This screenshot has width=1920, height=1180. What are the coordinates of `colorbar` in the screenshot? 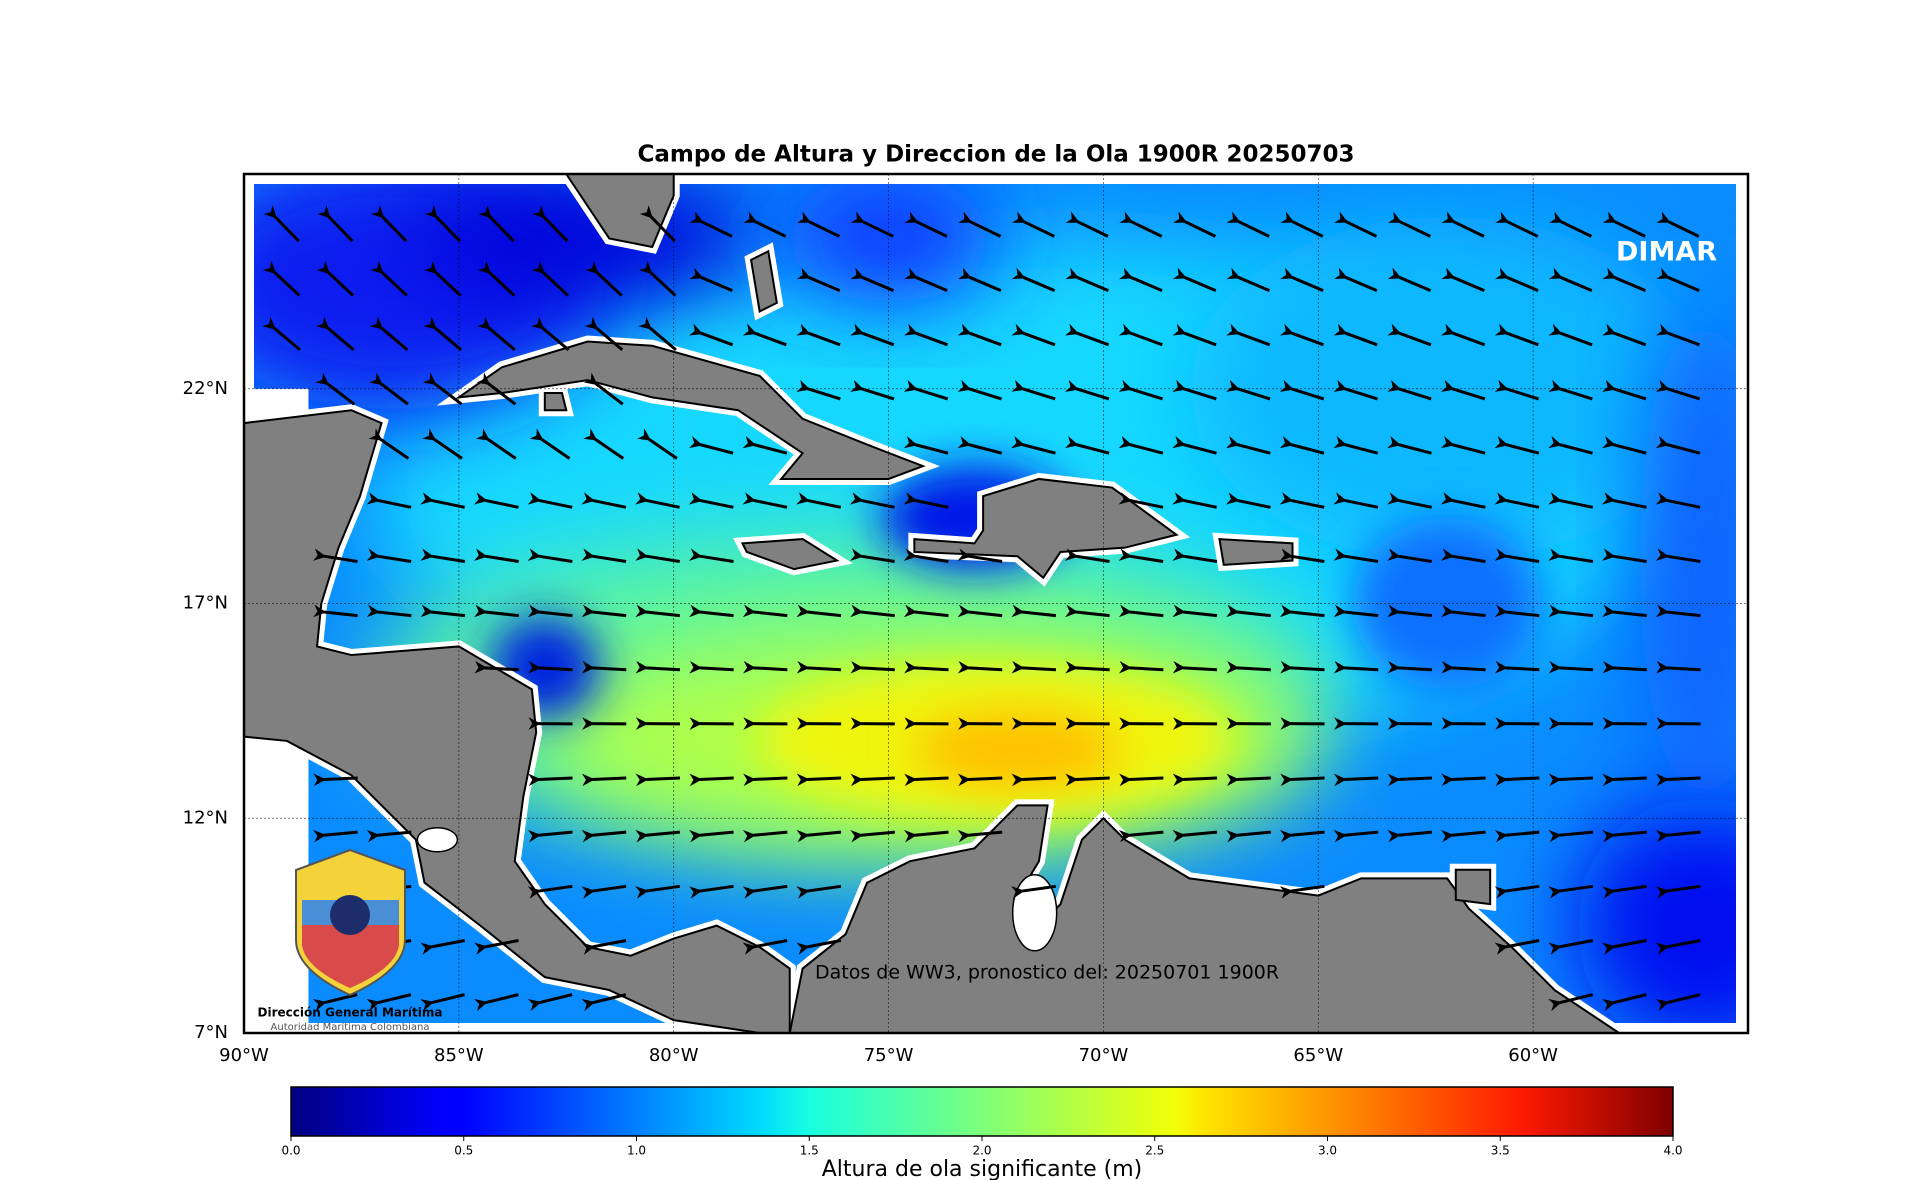 It's located at (982, 1111).